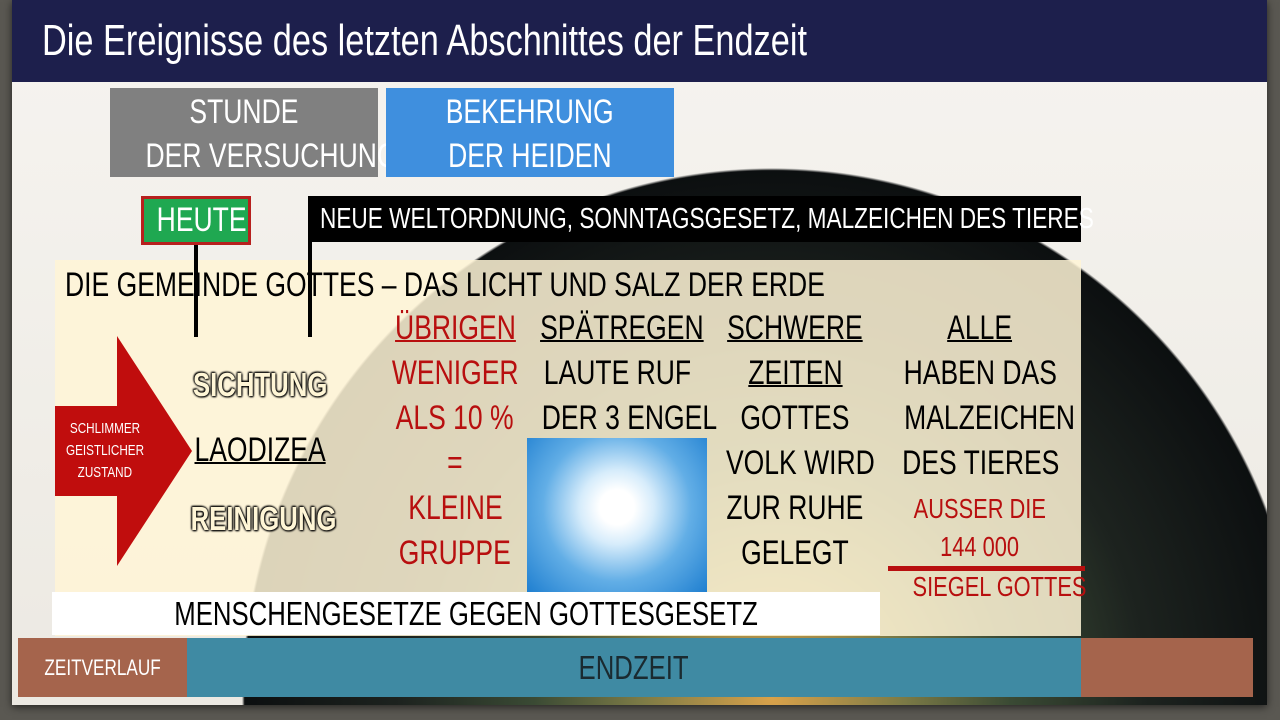 The height and width of the screenshot is (720, 1280). I want to click on col-line: LAUTE RUF, so click(617, 373).